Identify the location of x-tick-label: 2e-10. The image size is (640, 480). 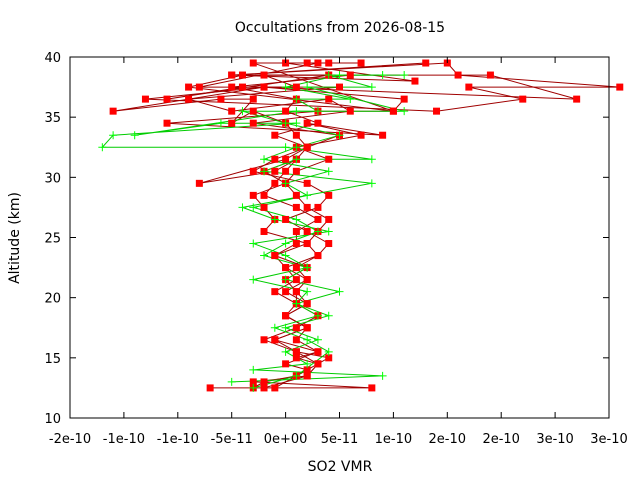
(448, 439).